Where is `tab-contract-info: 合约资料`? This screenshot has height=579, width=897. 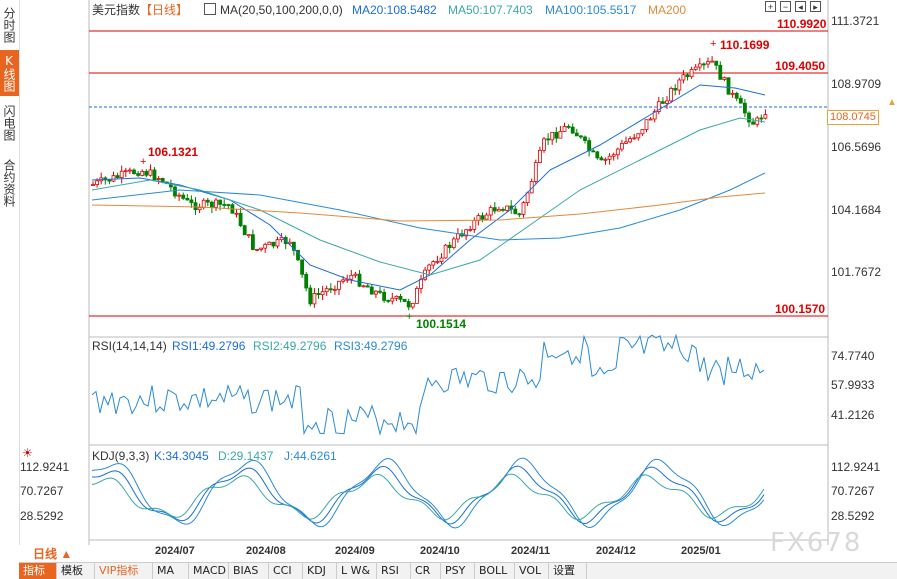 tab-contract-info: 合约资料 is located at coordinates (9, 183).